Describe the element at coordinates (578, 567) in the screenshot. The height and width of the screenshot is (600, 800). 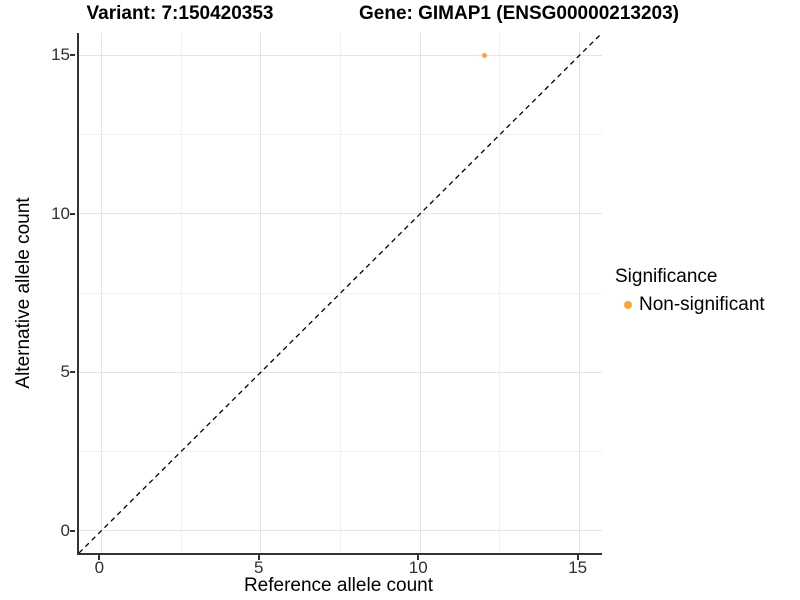
I see `x-tick-label: 15` at that location.